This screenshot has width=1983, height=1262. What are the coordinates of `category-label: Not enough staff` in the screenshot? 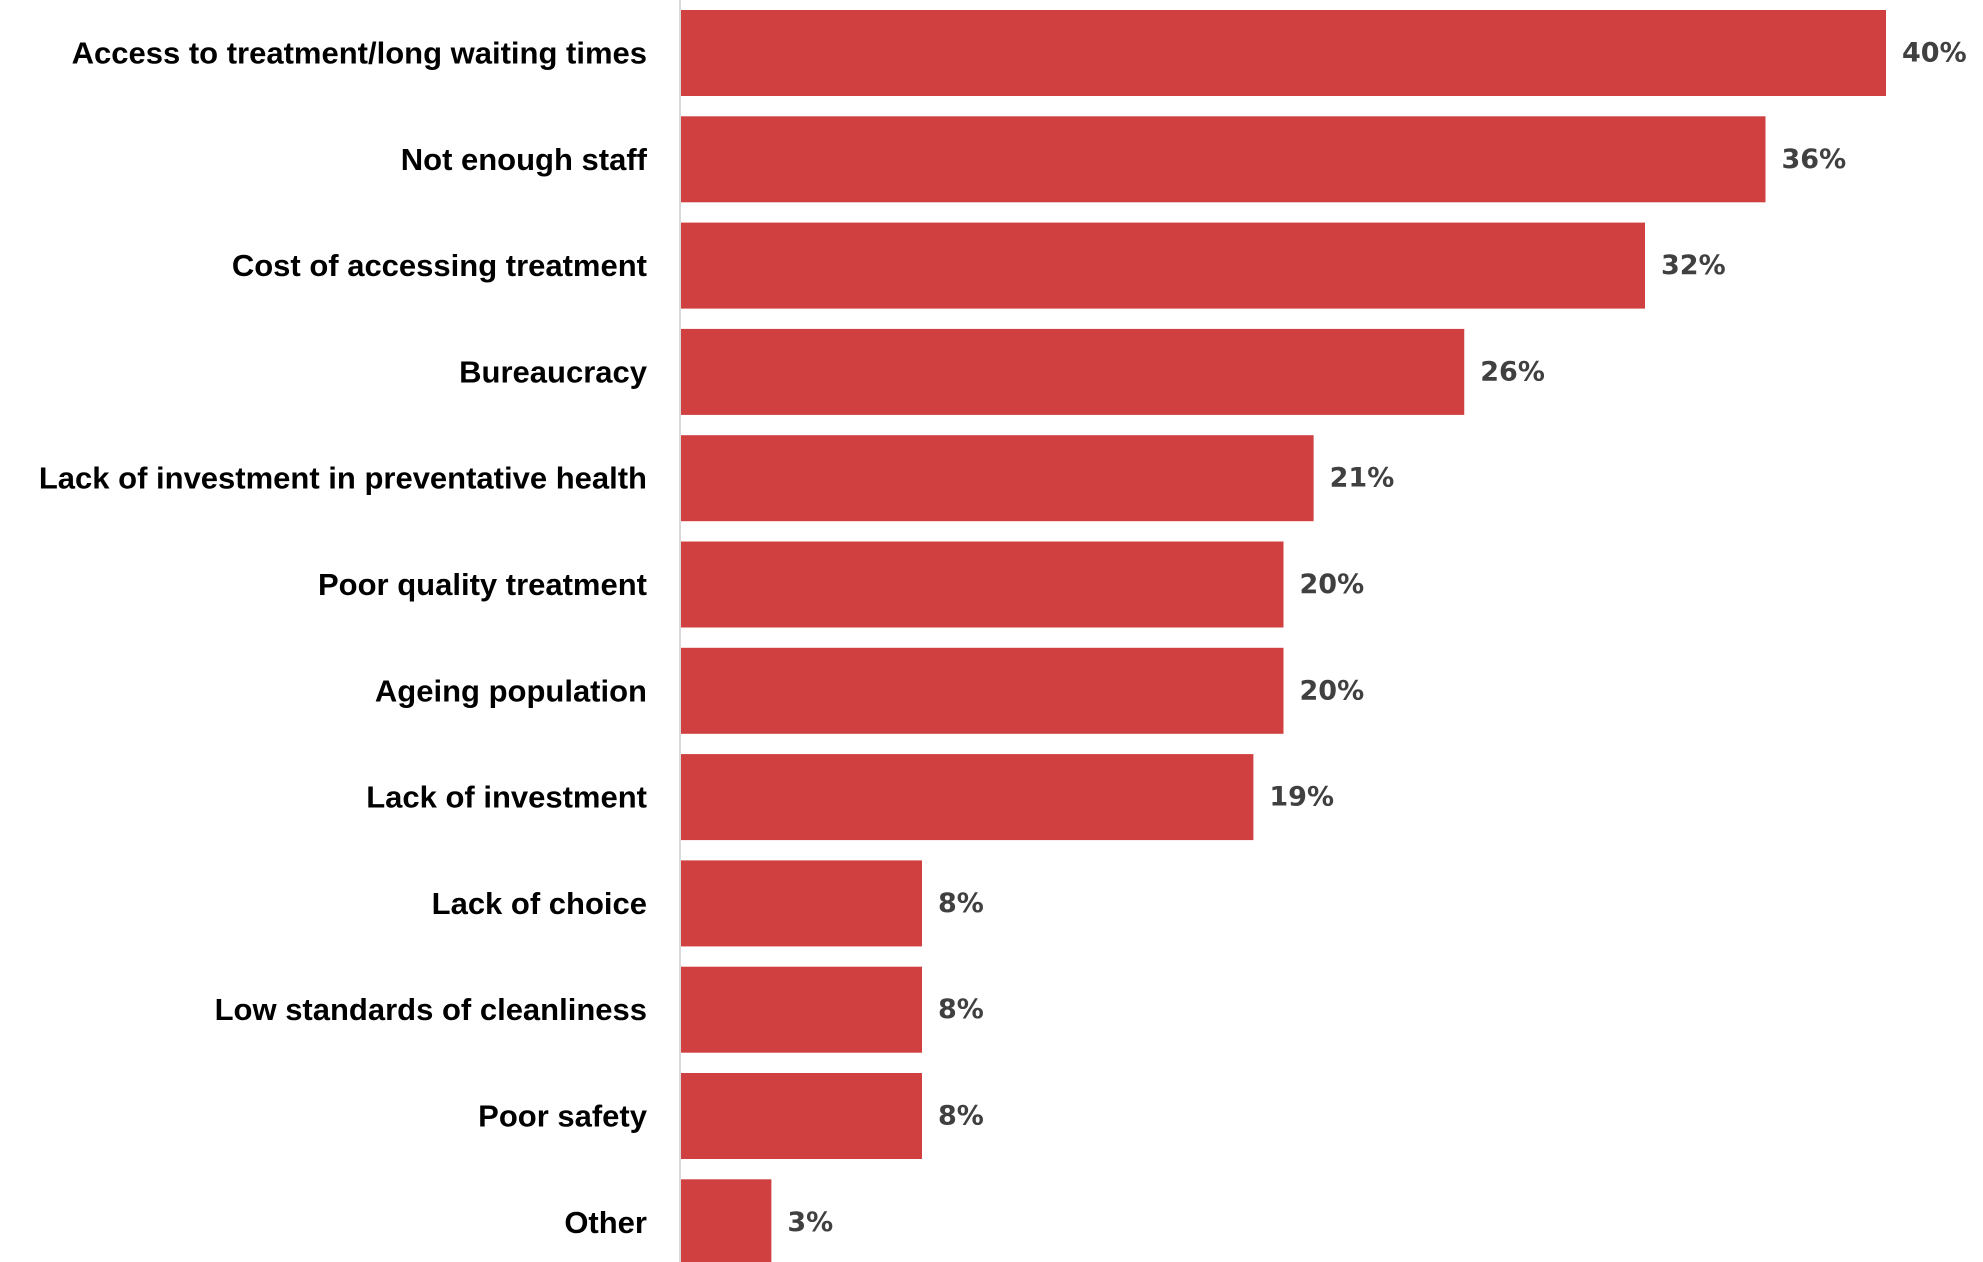 It's located at (524, 159).